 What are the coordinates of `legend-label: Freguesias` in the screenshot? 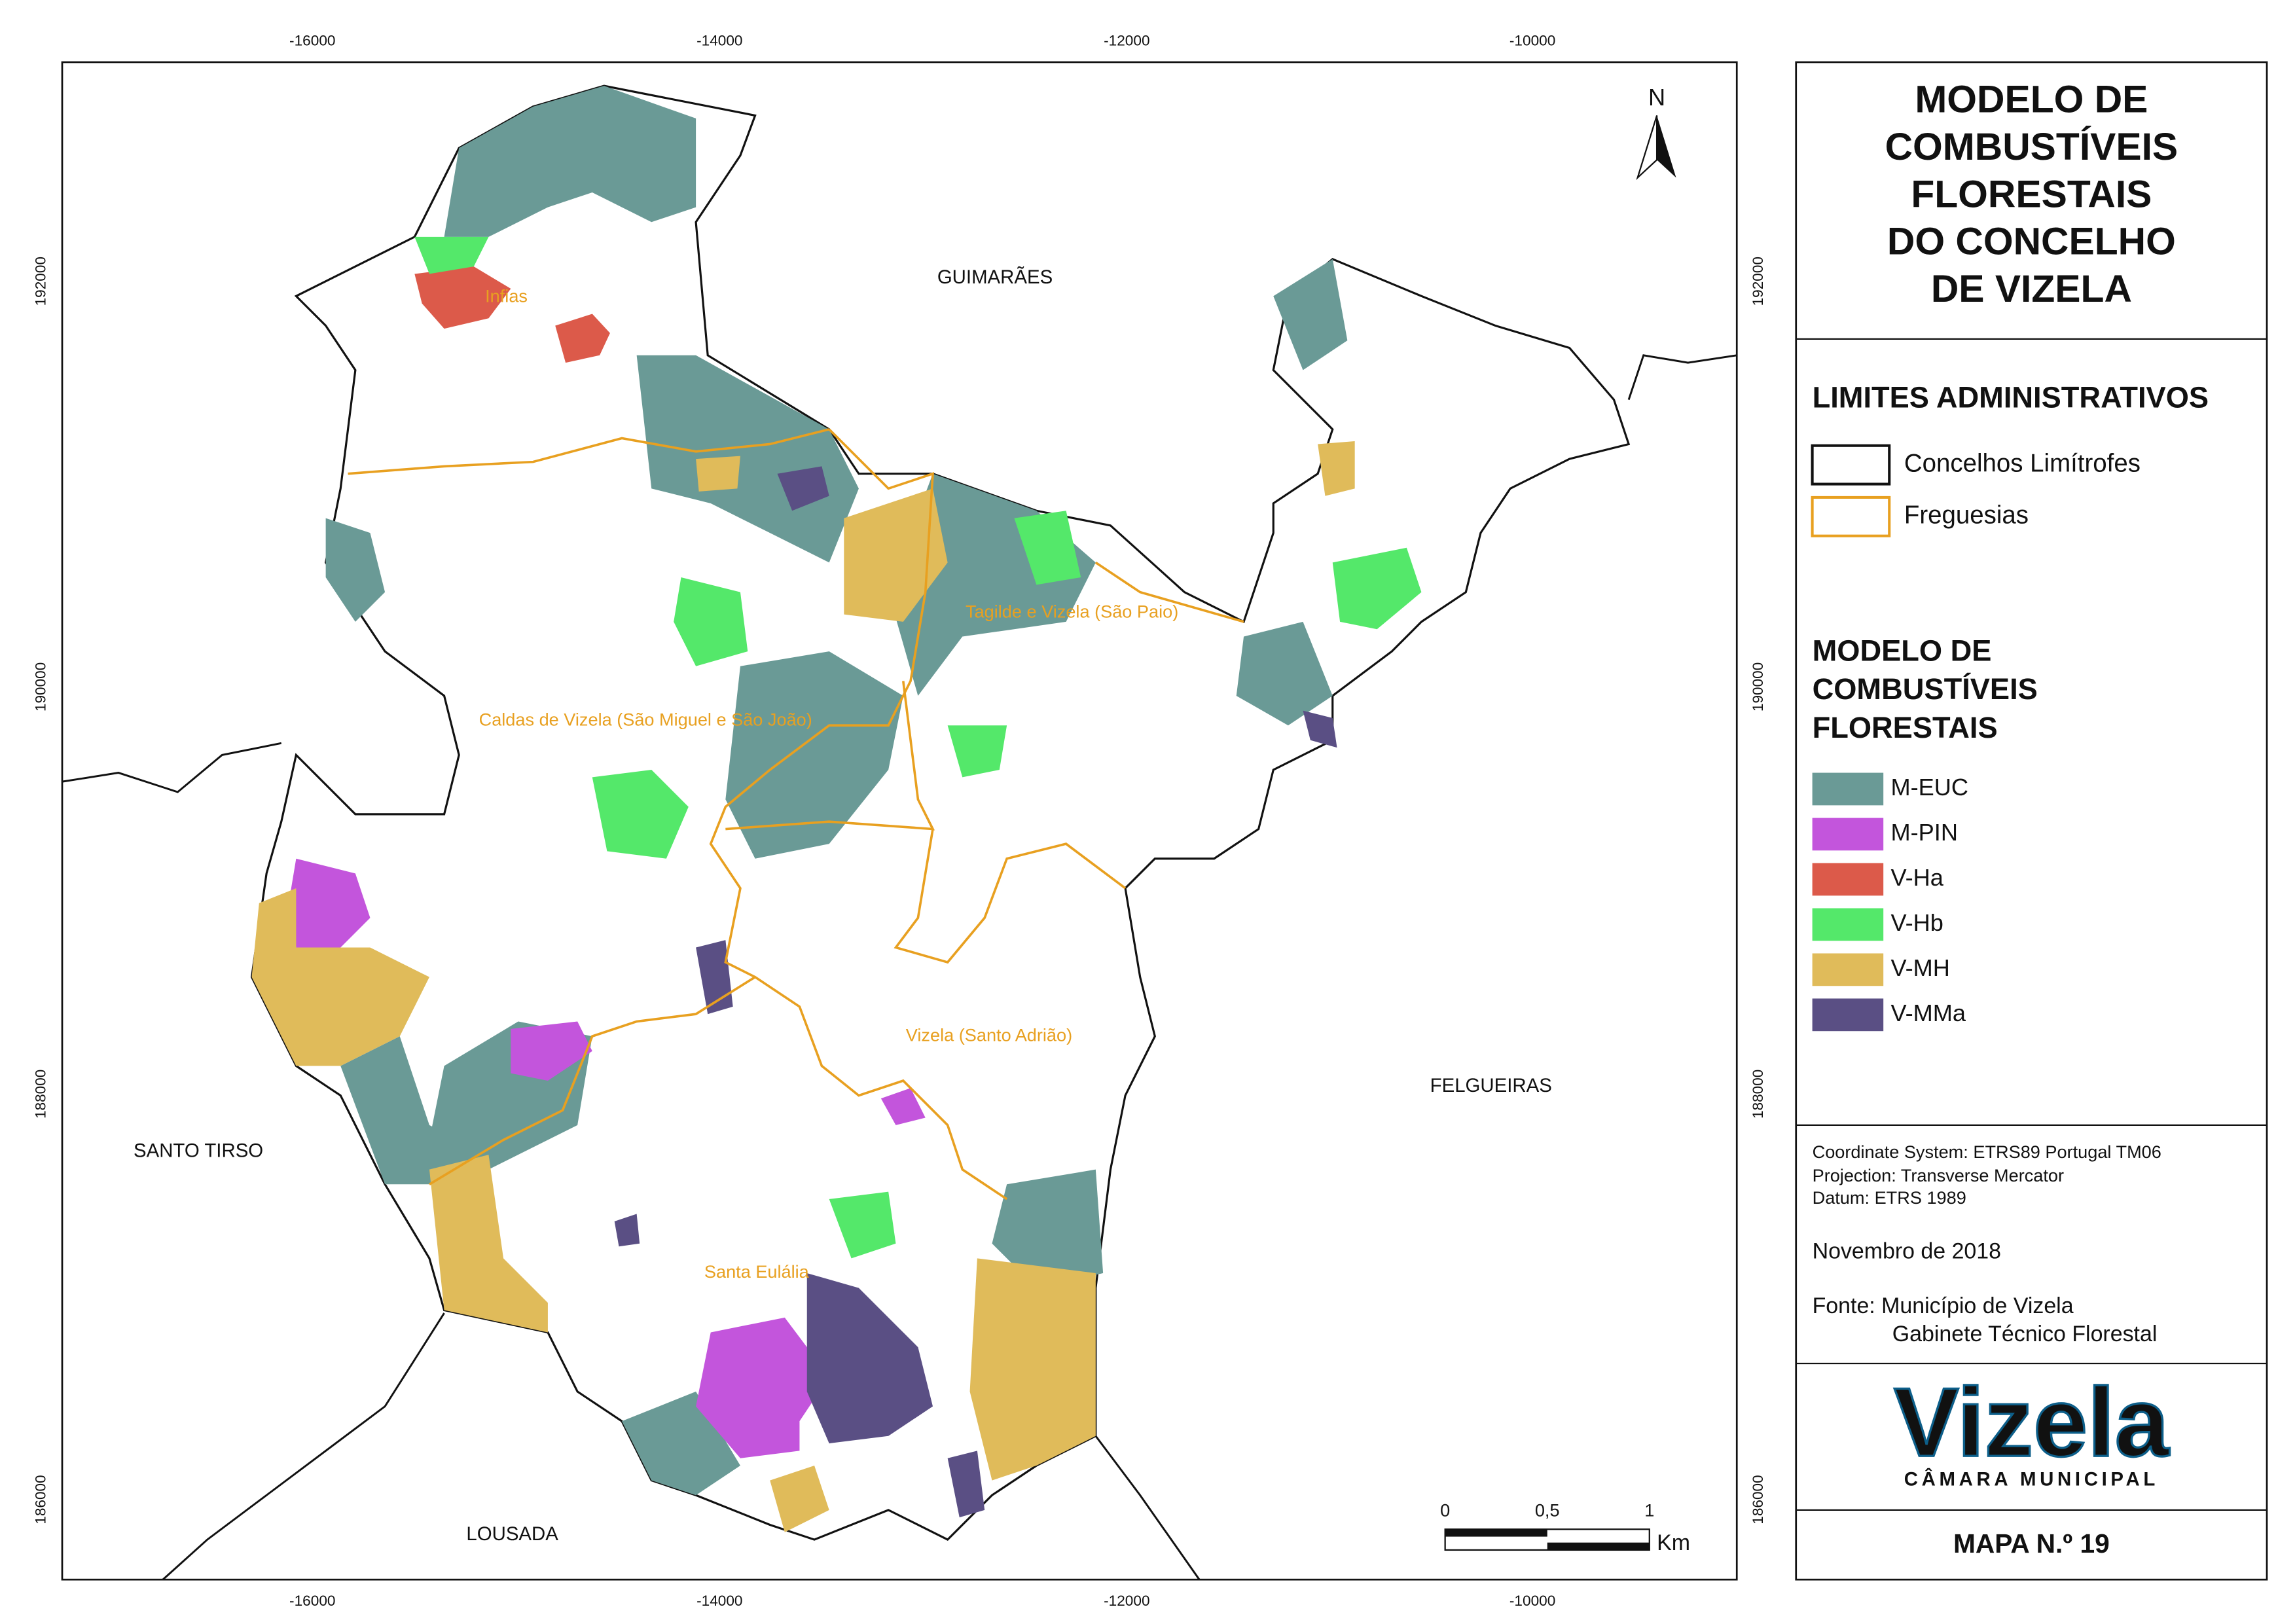 It's located at (1967, 515).